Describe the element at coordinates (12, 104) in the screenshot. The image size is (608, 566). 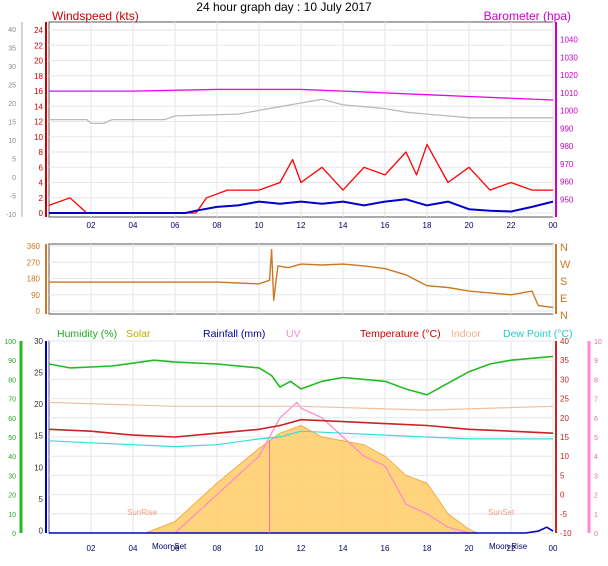
I see `outer-left-tick-label: 20` at that location.